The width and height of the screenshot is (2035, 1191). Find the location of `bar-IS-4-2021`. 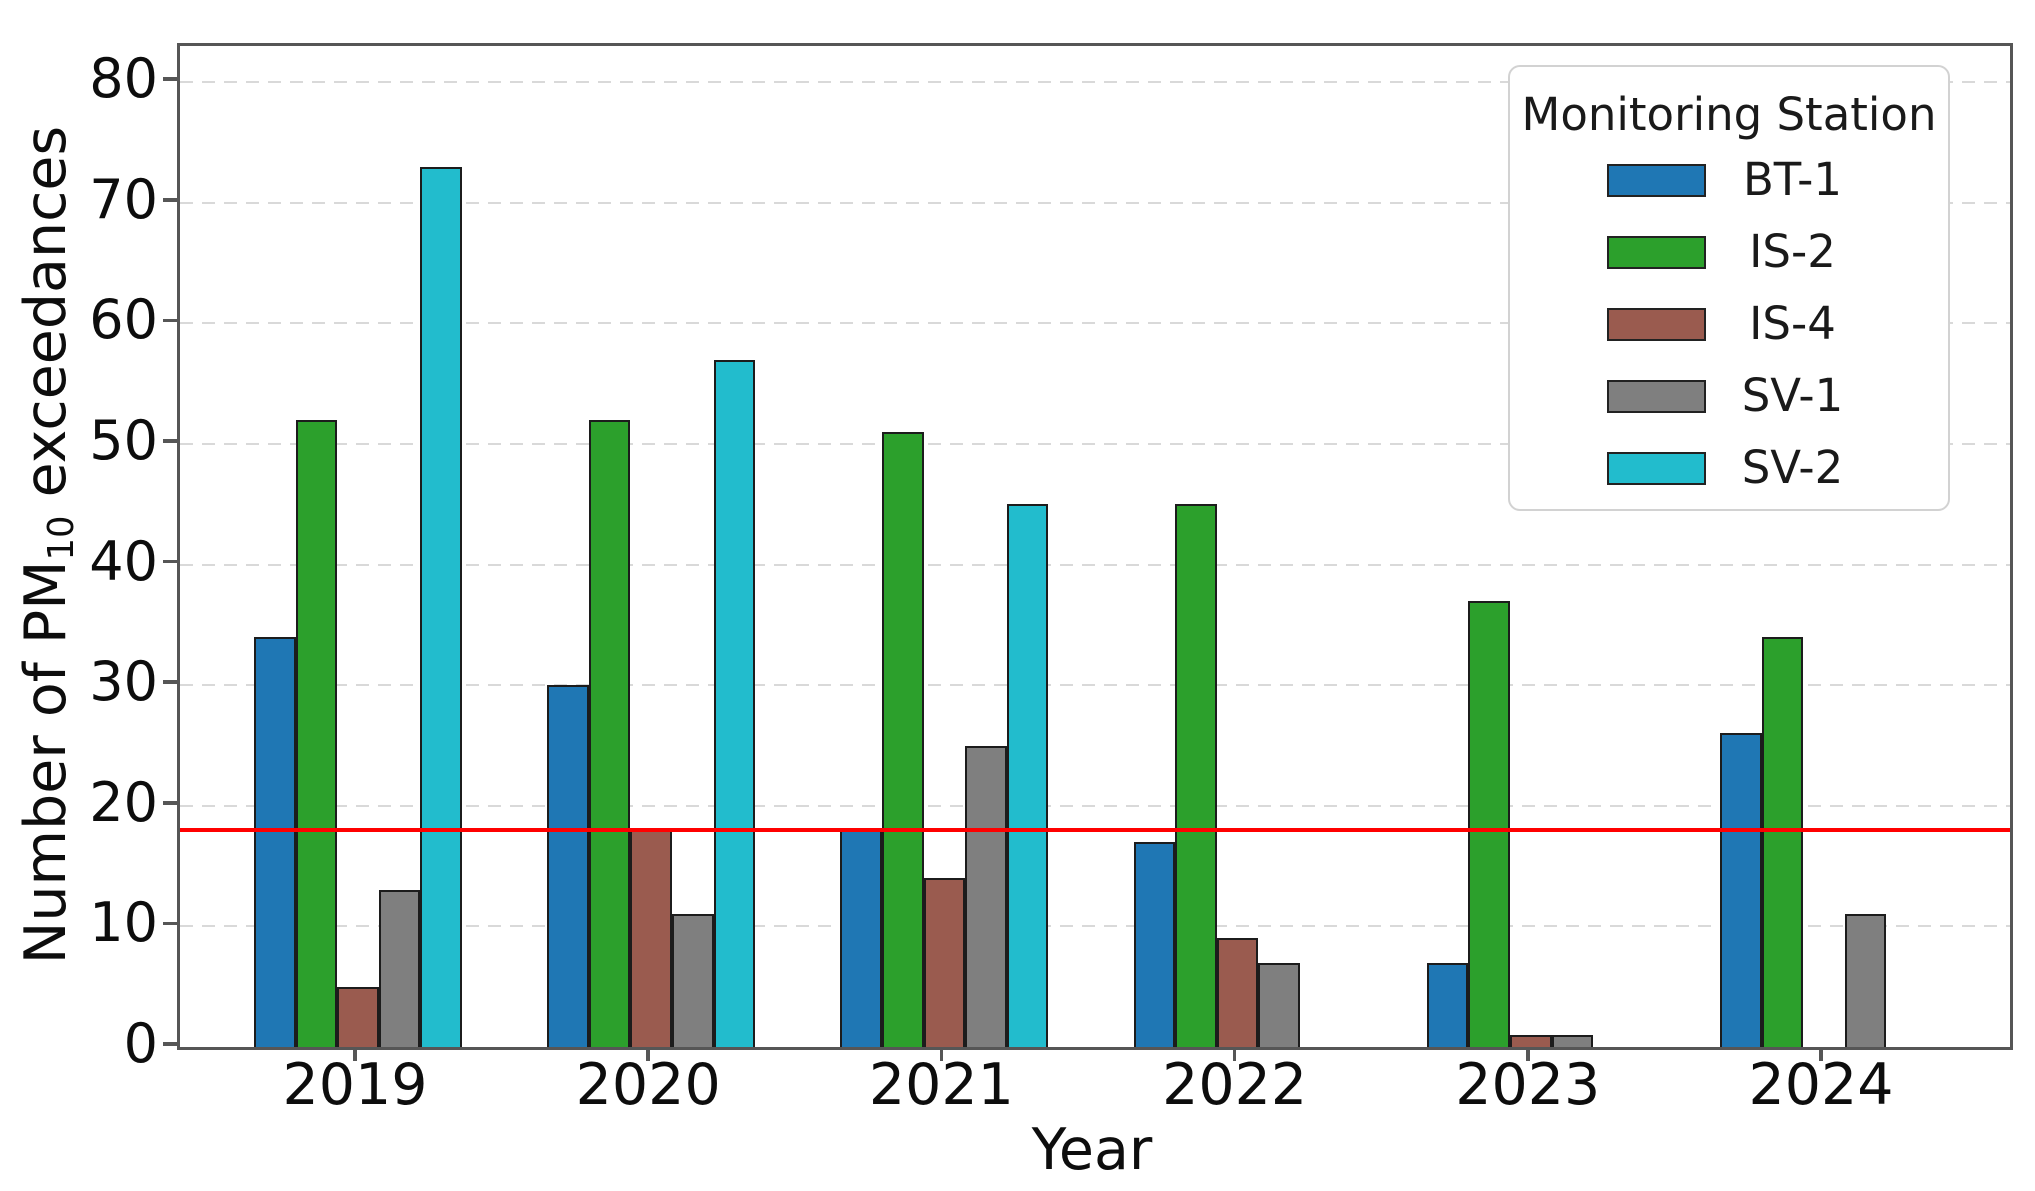

bar-IS-4-2021 is located at coordinates (944, 962).